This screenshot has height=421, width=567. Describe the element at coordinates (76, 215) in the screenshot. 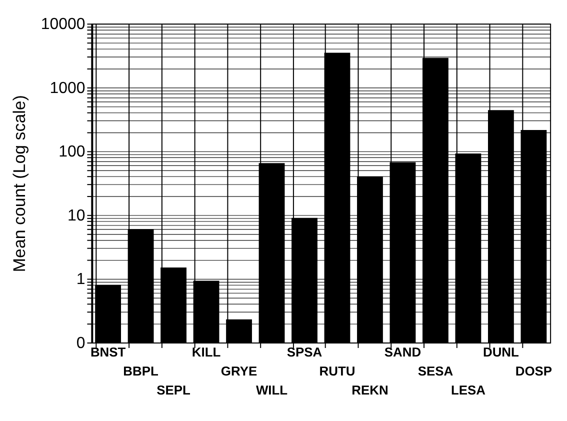

I see `y-tick-label: 10` at that location.